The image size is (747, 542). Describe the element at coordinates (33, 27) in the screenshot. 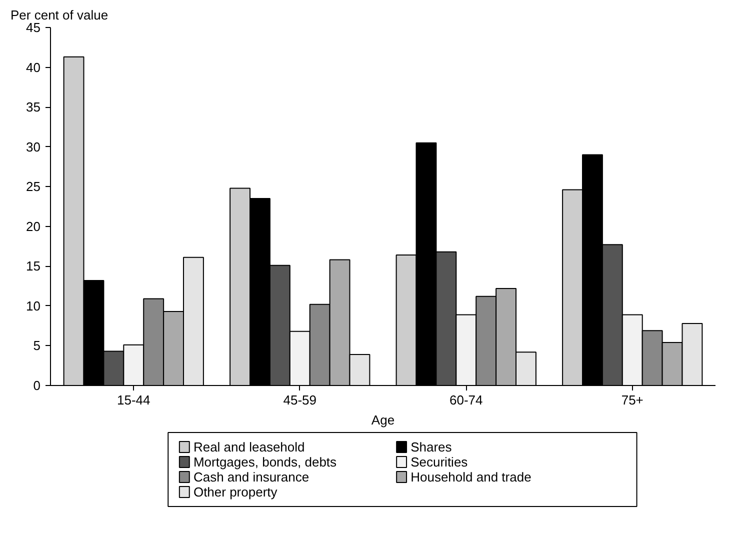

I see `y-tick-label: 45` at that location.